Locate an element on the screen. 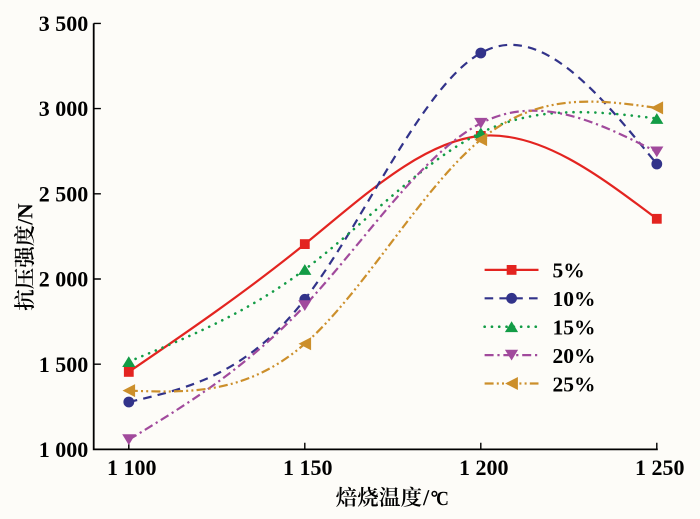 The height and width of the screenshot is (519, 700). svg-text: 1 000 is located at coordinates (64, 449).